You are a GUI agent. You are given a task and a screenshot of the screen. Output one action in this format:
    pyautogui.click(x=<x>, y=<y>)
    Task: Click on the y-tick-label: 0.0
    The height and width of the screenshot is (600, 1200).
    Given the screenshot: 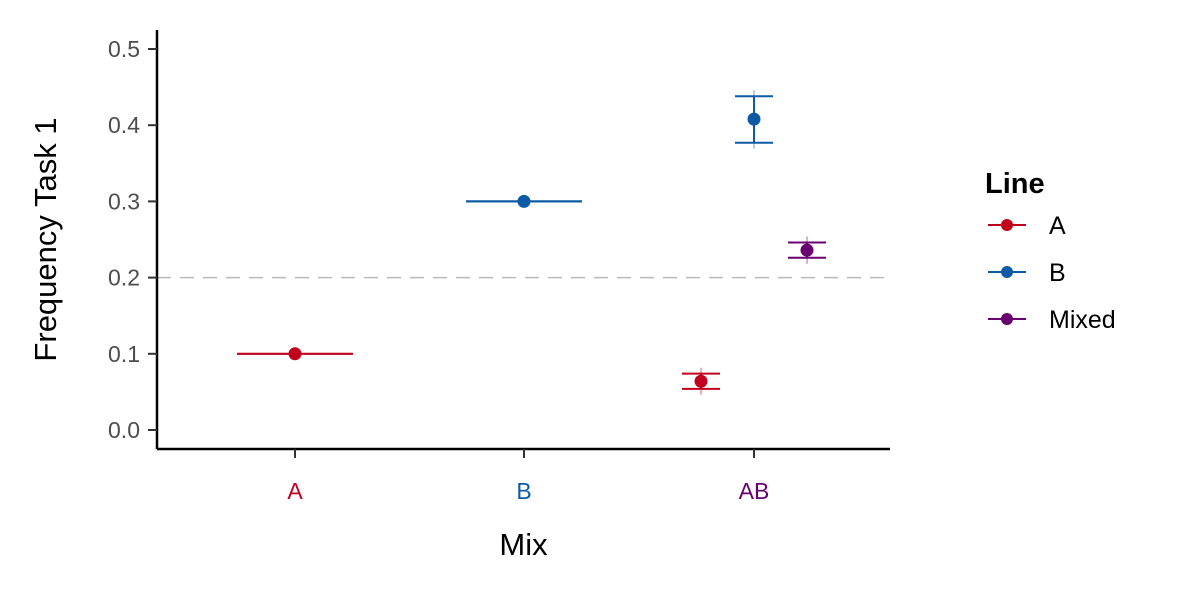 What is the action you would take?
    pyautogui.click(x=124, y=430)
    